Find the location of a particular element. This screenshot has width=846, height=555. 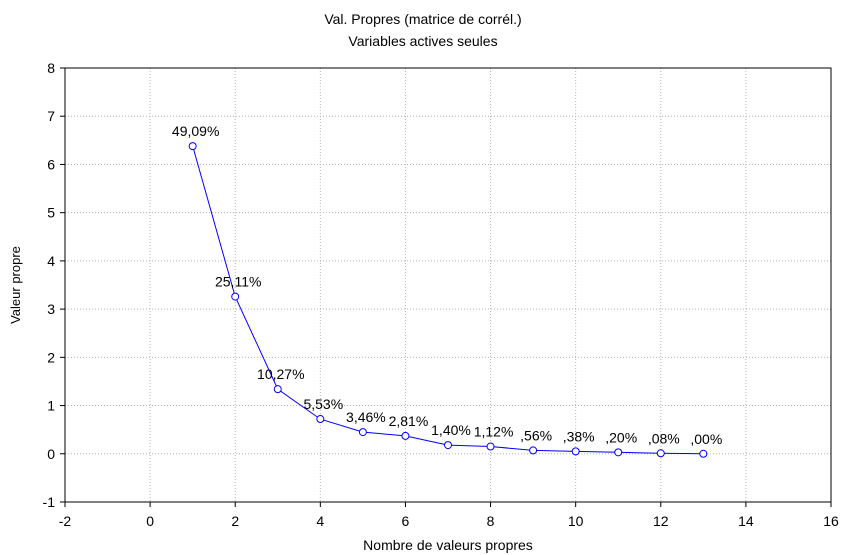

x-tick-label: 12 is located at coordinates (661, 521).